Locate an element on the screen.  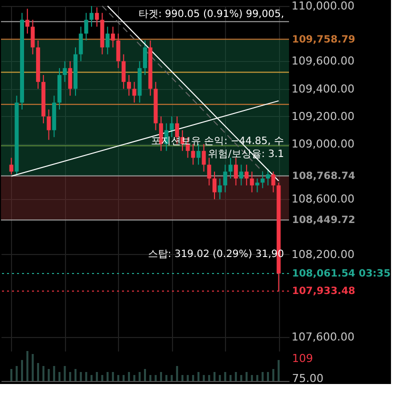
ref-line-label: 108,768.74 is located at coordinates (324, 176).